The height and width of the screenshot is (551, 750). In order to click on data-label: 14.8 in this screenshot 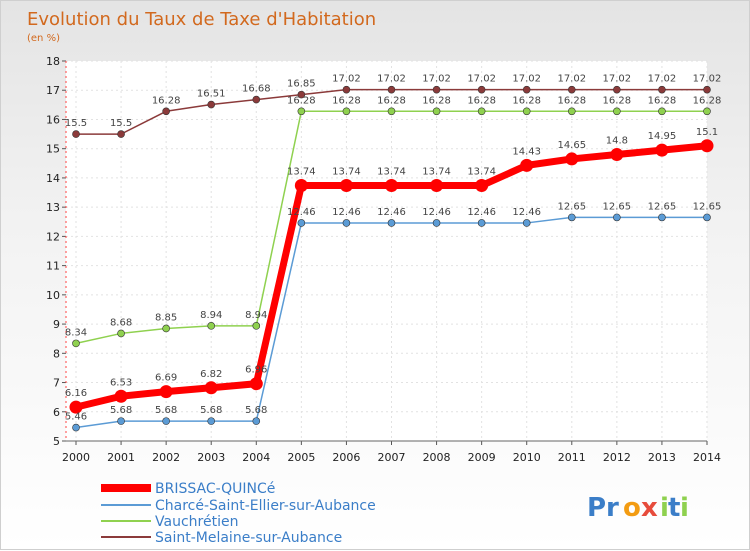, I will do `click(617, 141)`.